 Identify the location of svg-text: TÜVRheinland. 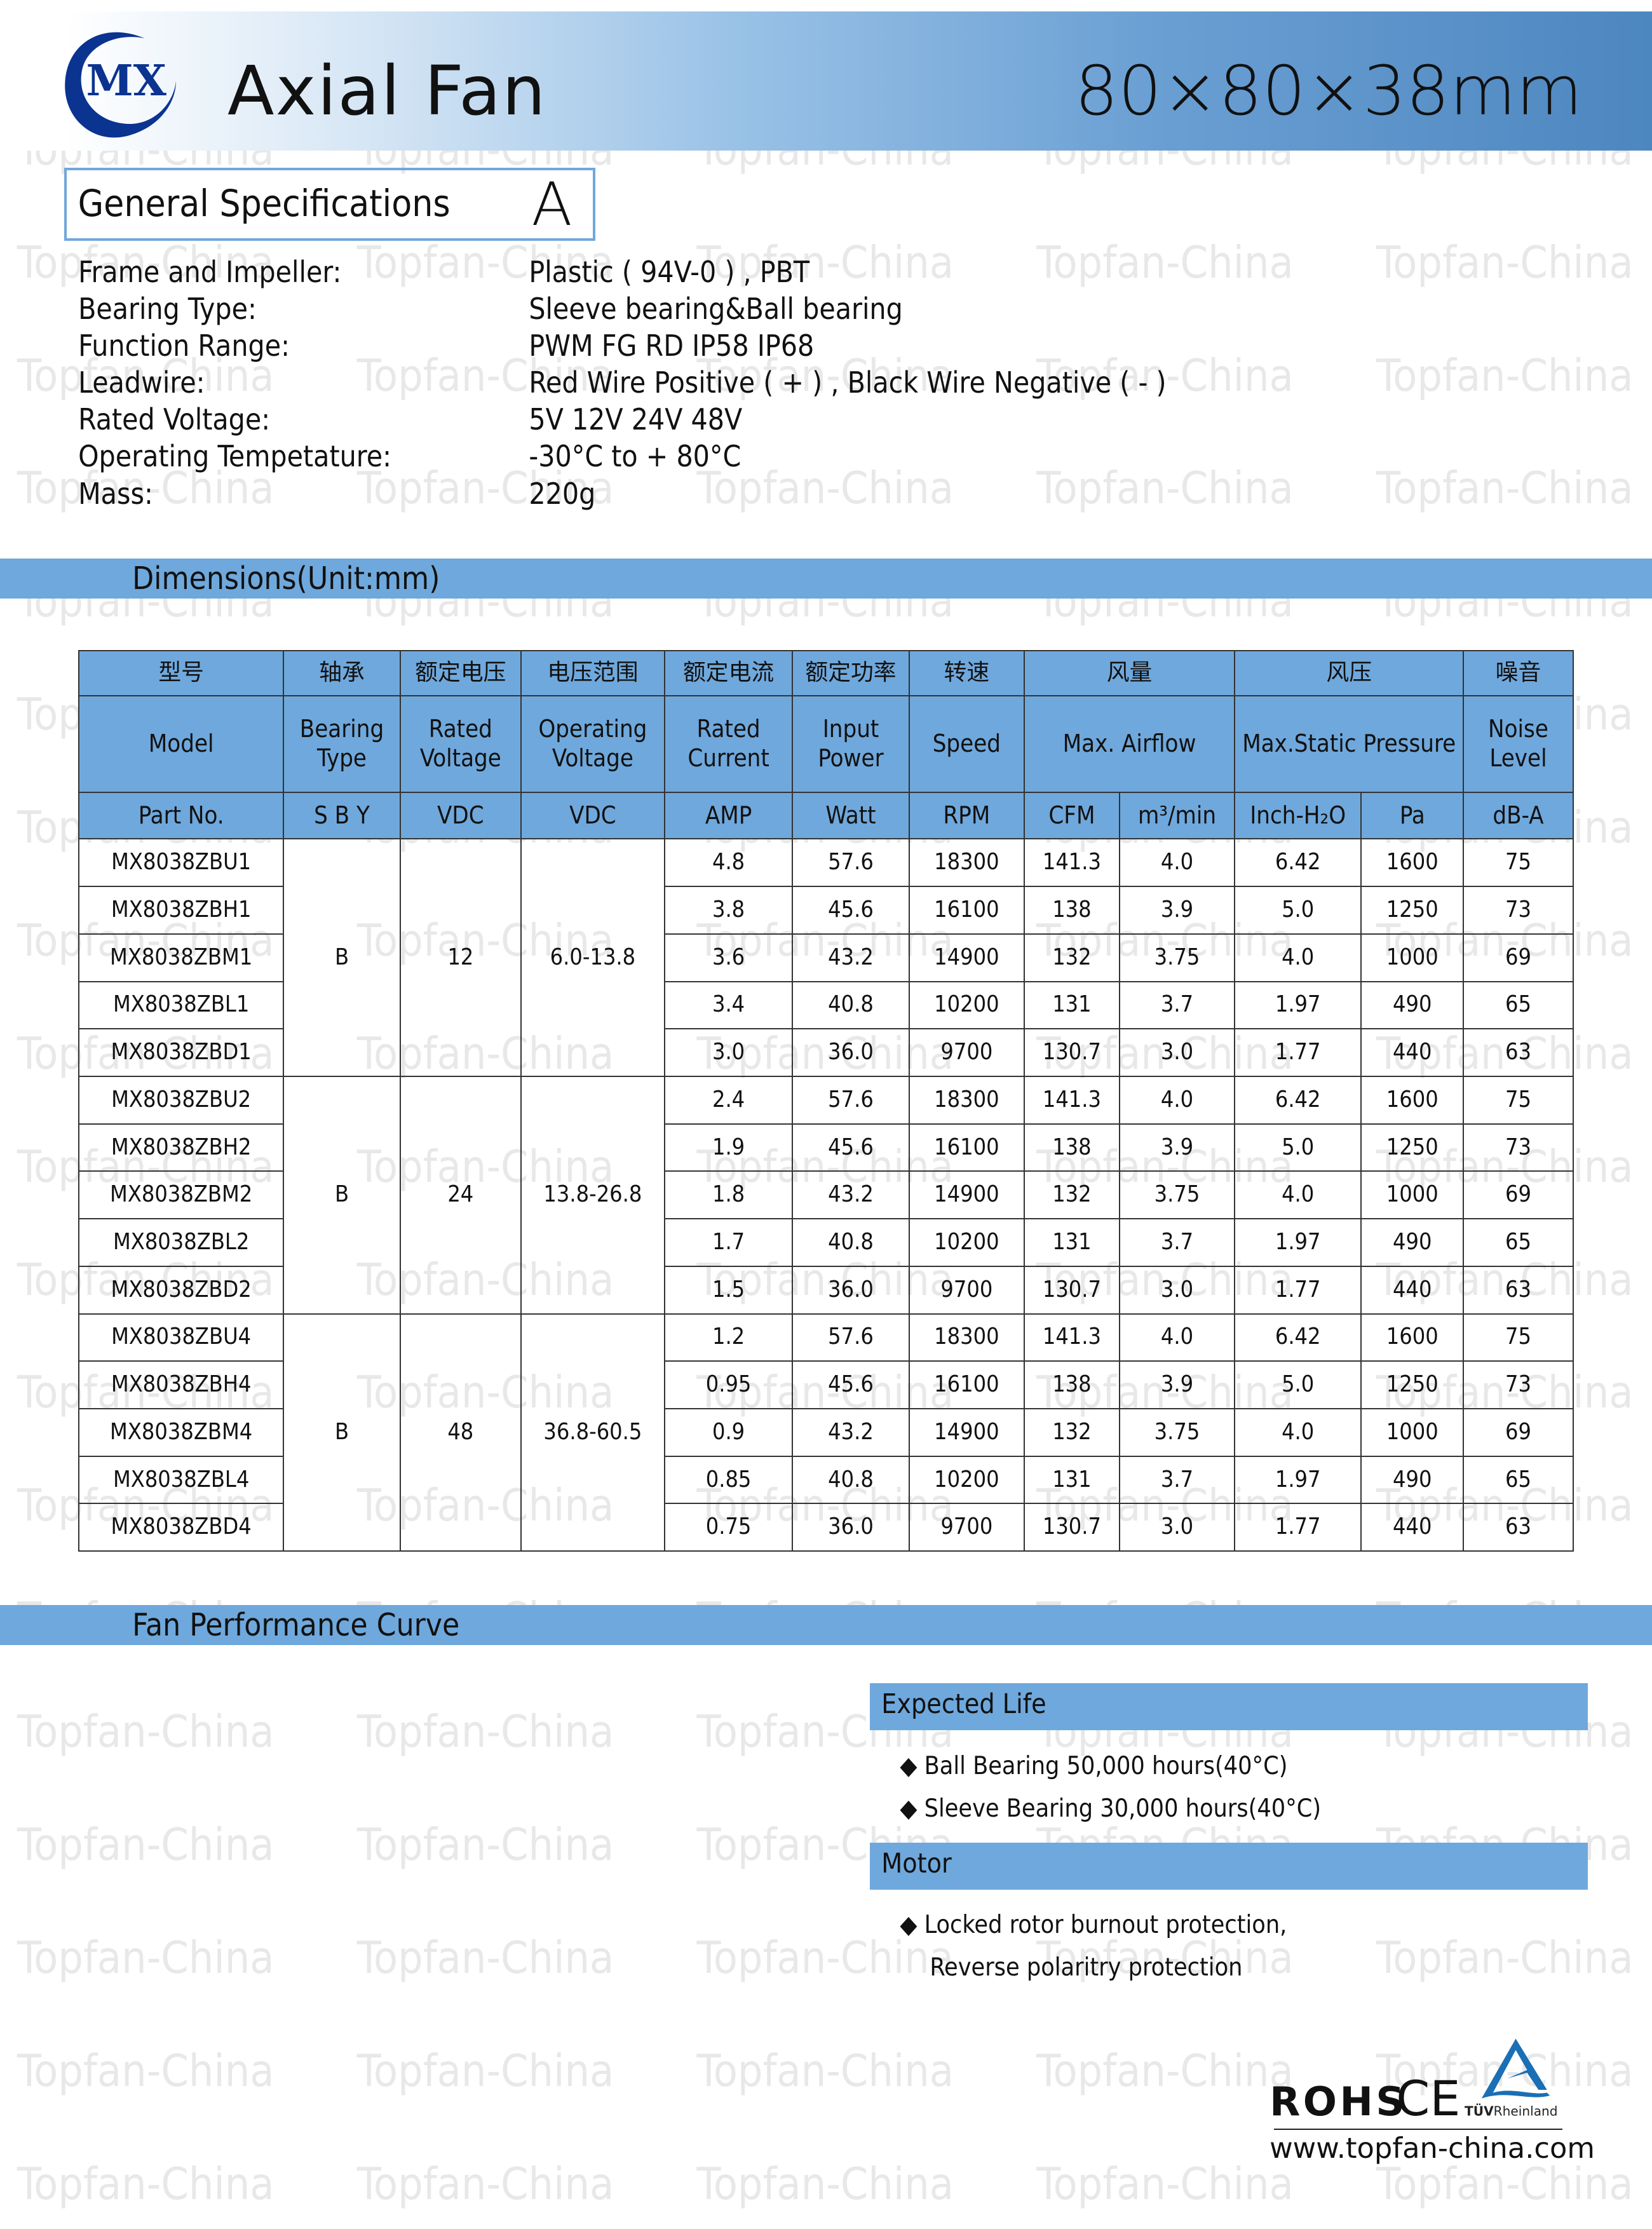
(1512, 2110).